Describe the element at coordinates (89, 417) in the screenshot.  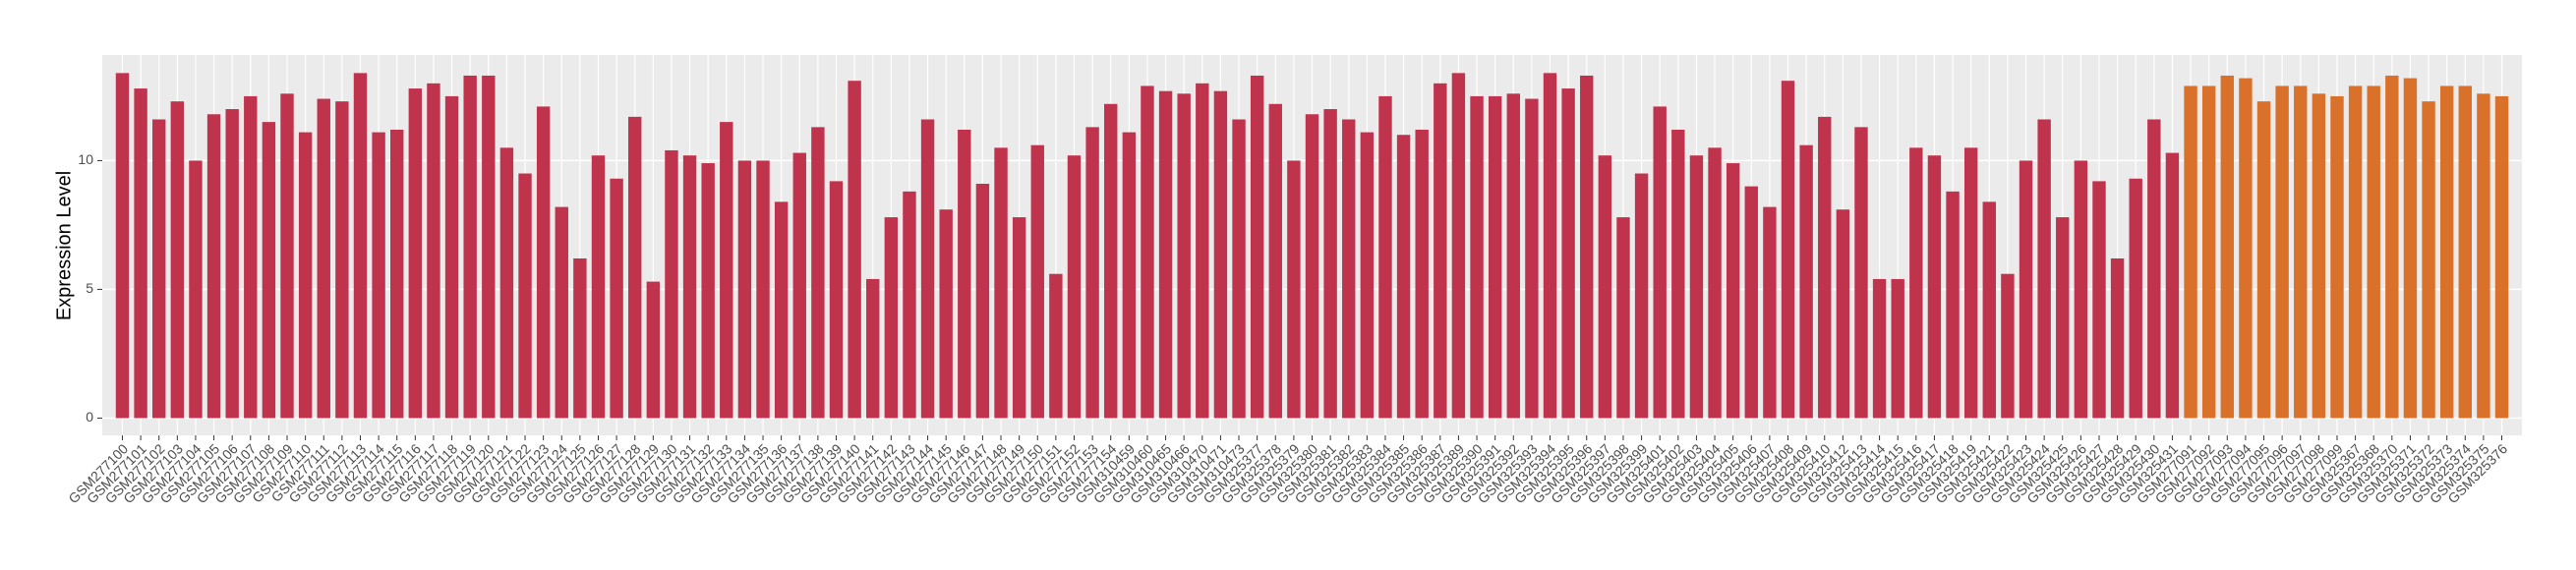
I see `y-tick-label: 0` at that location.